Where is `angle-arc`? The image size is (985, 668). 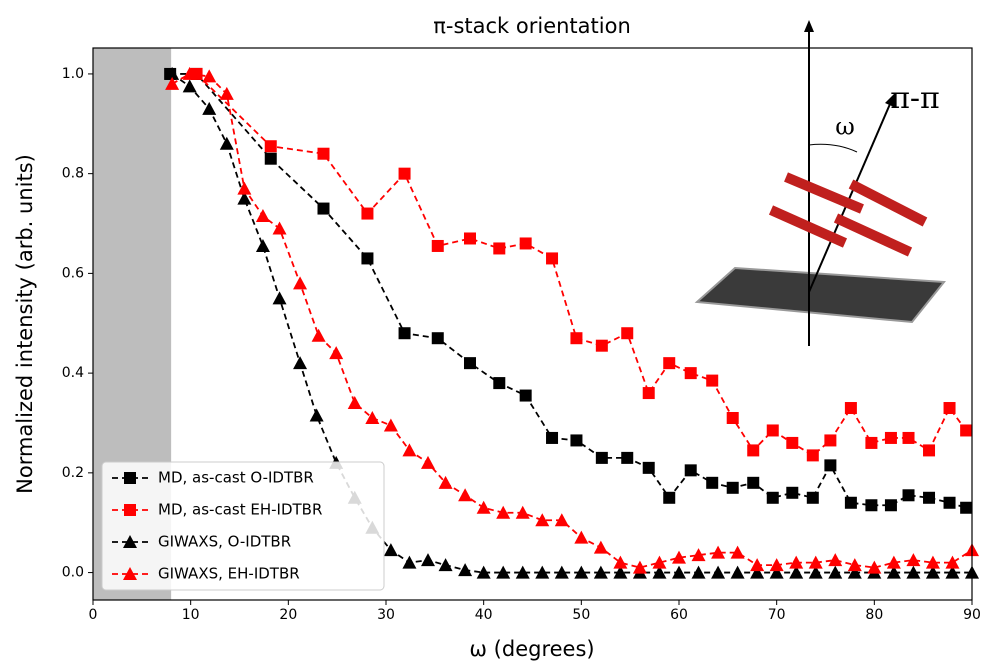 angle-arc is located at coordinates (833, 148).